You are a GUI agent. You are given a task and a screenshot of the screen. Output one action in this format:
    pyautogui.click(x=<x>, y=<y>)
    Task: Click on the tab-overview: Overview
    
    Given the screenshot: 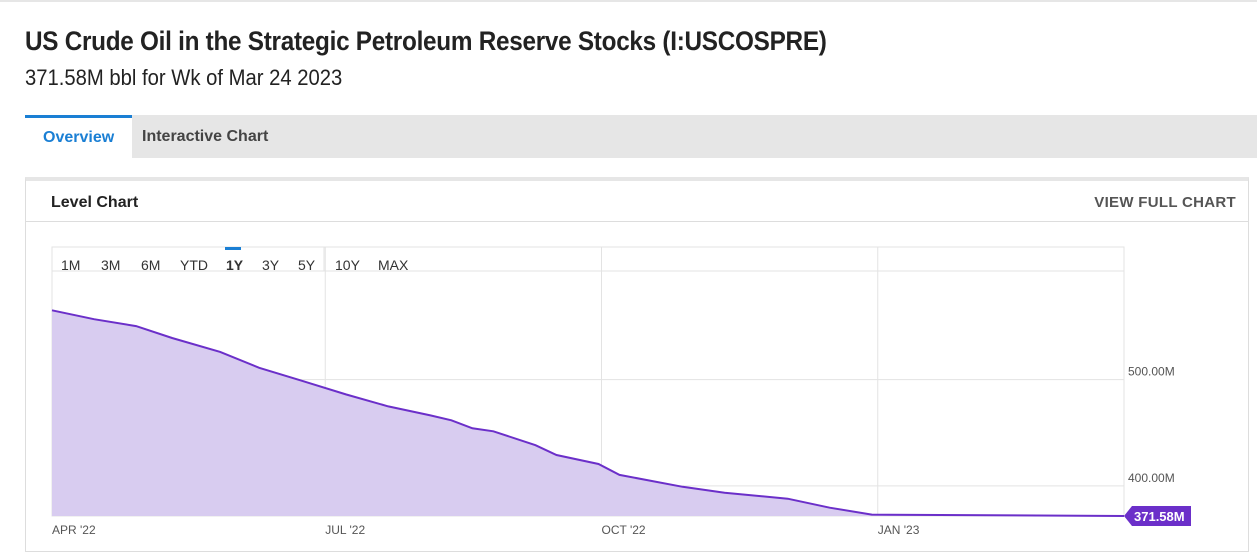 What is the action you would take?
    pyautogui.click(x=79, y=136)
    